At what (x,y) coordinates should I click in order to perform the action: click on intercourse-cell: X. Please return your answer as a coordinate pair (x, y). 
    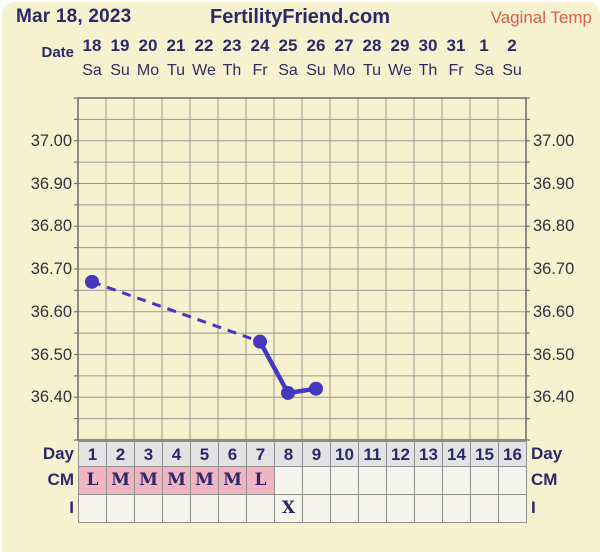
    Looking at the image, I should click on (288, 508).